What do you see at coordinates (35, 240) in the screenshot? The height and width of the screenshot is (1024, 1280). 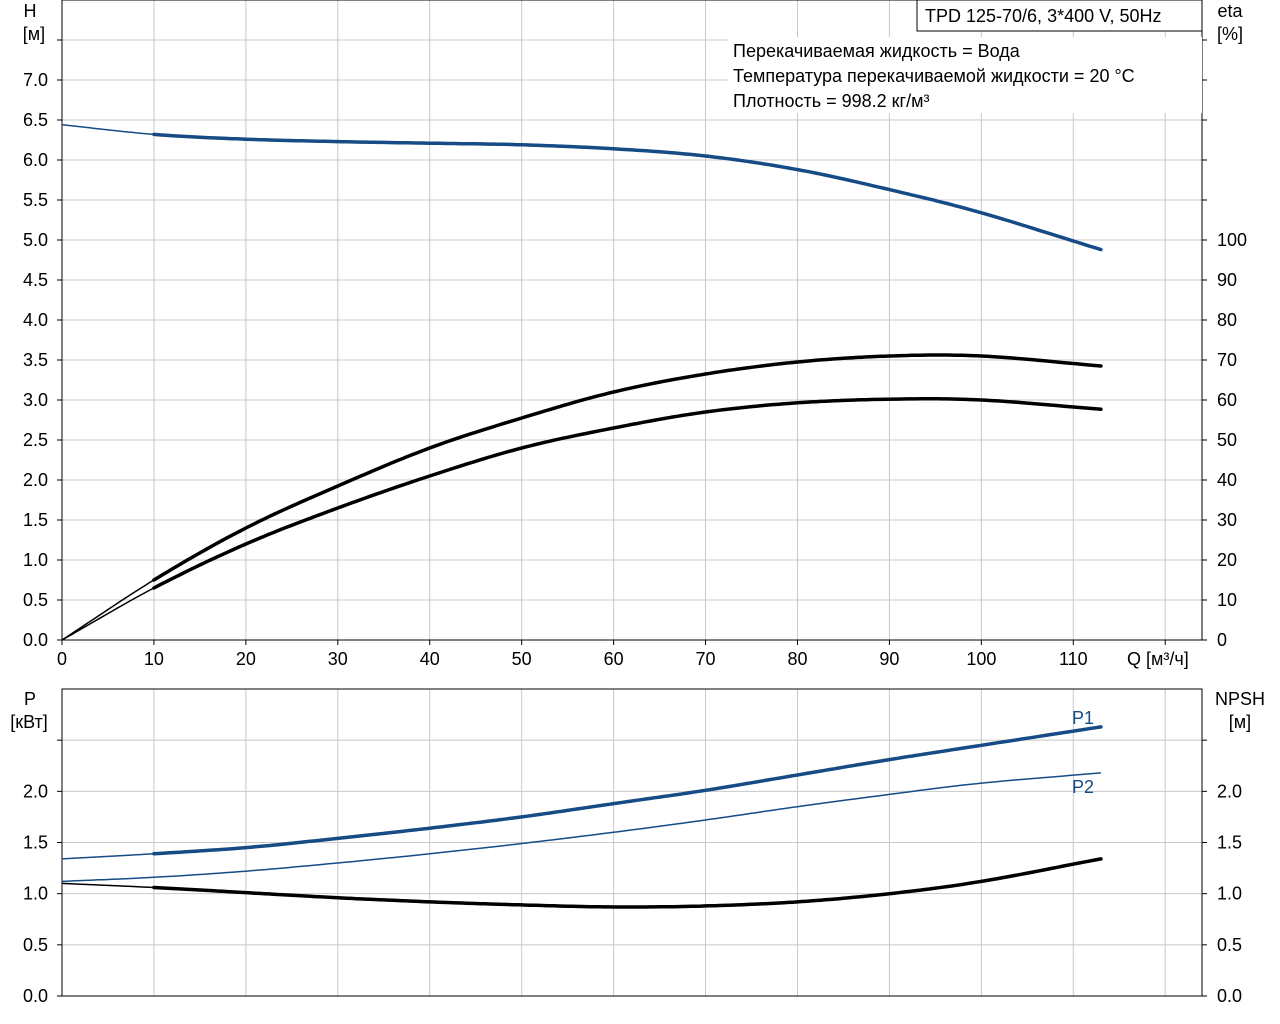 I see `y-left-tick-label: 5.0` at bounding box center [35, 240].